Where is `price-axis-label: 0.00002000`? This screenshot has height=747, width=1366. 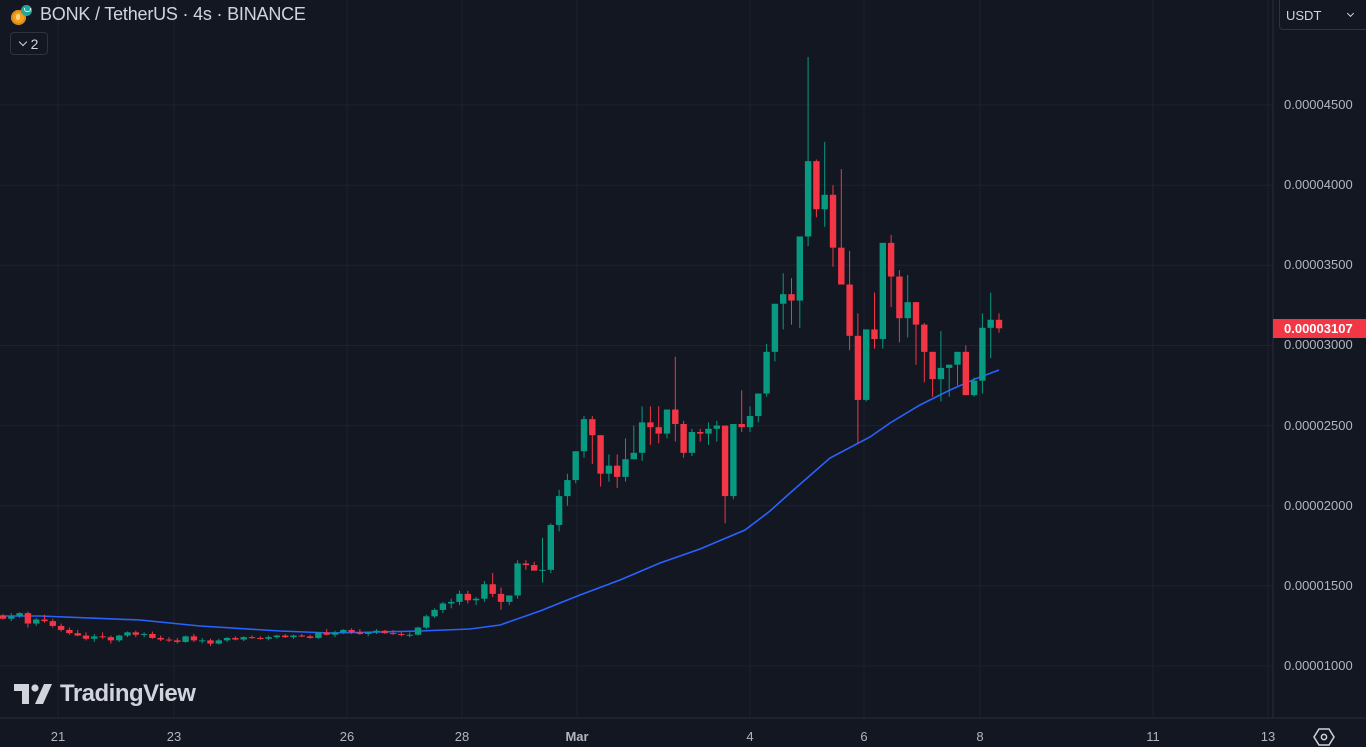 price-axis-label: 0.00002000 is located at coordinates (1318, 505).